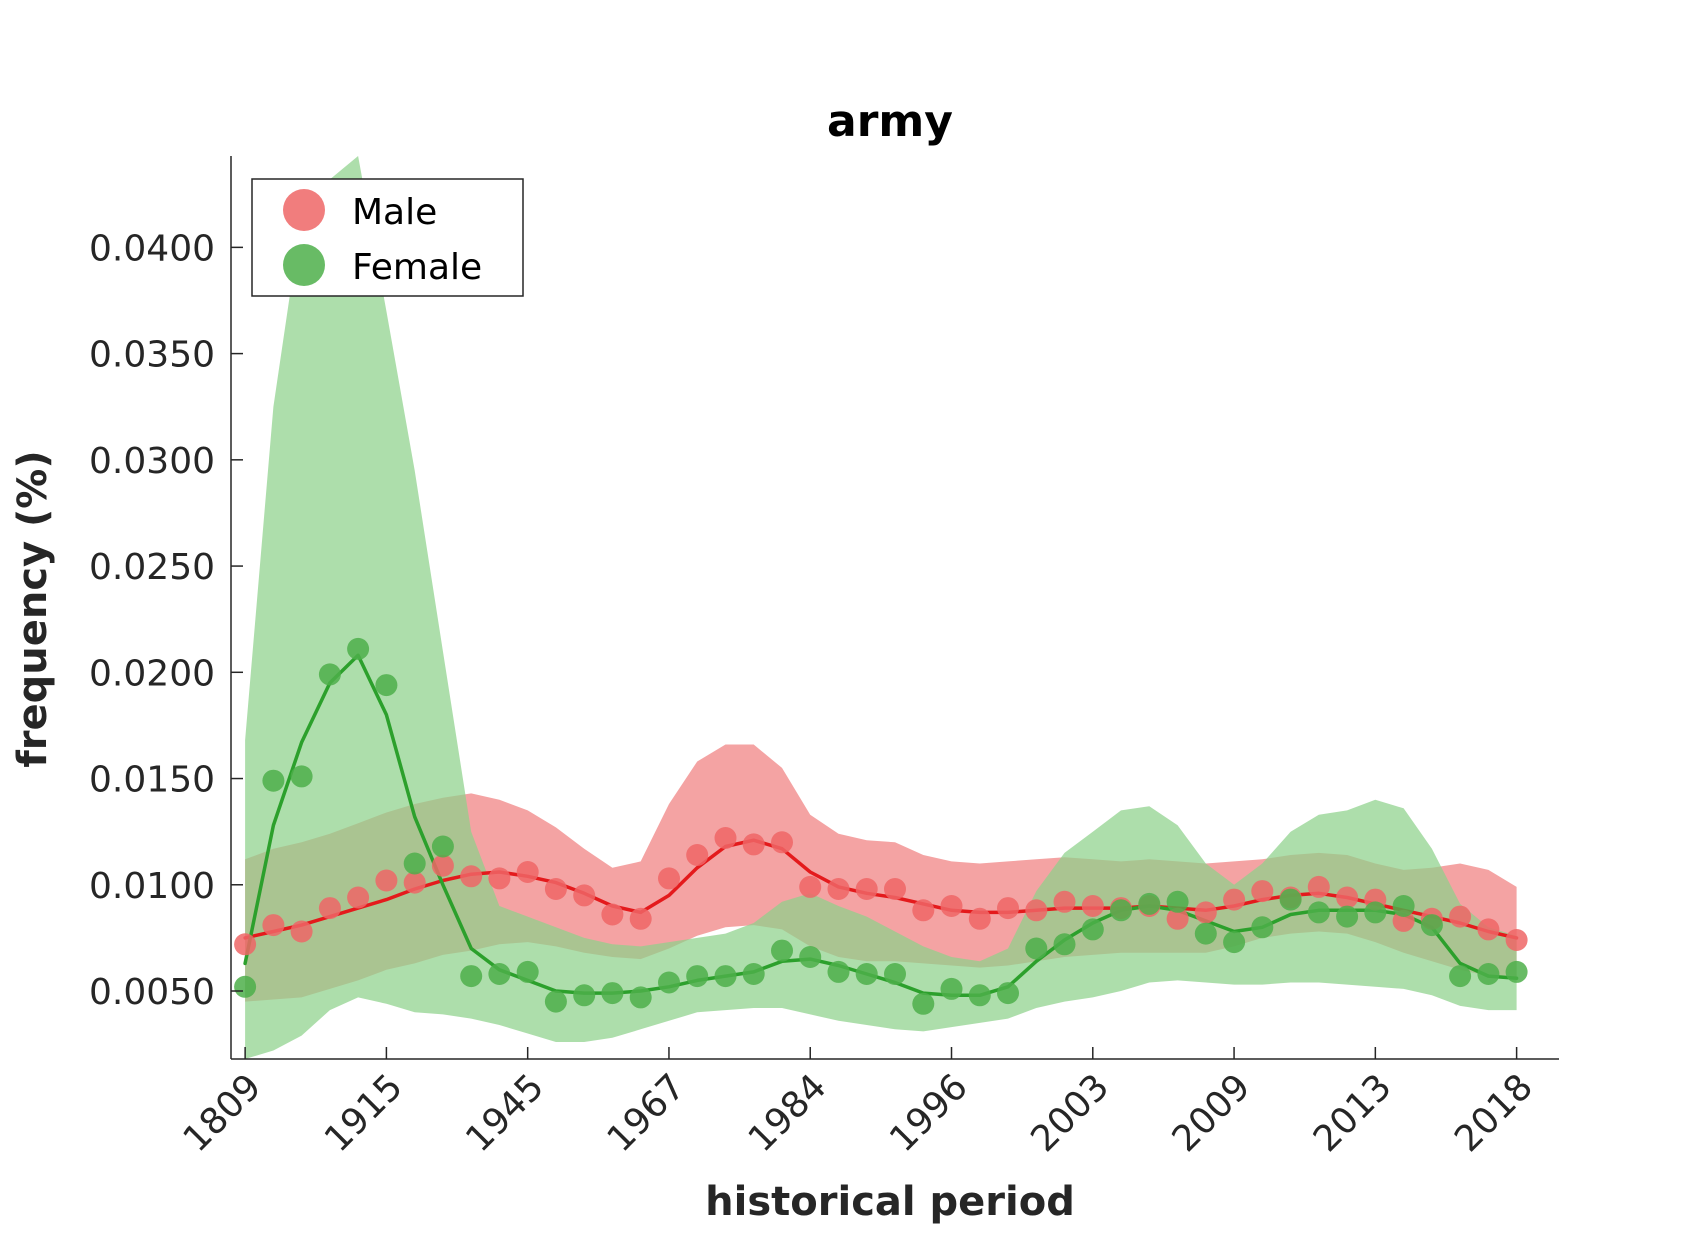  Describe the element at coordinates (1353, 1113) in the screenshot. I see `x-tick-label: 2013` at that location.